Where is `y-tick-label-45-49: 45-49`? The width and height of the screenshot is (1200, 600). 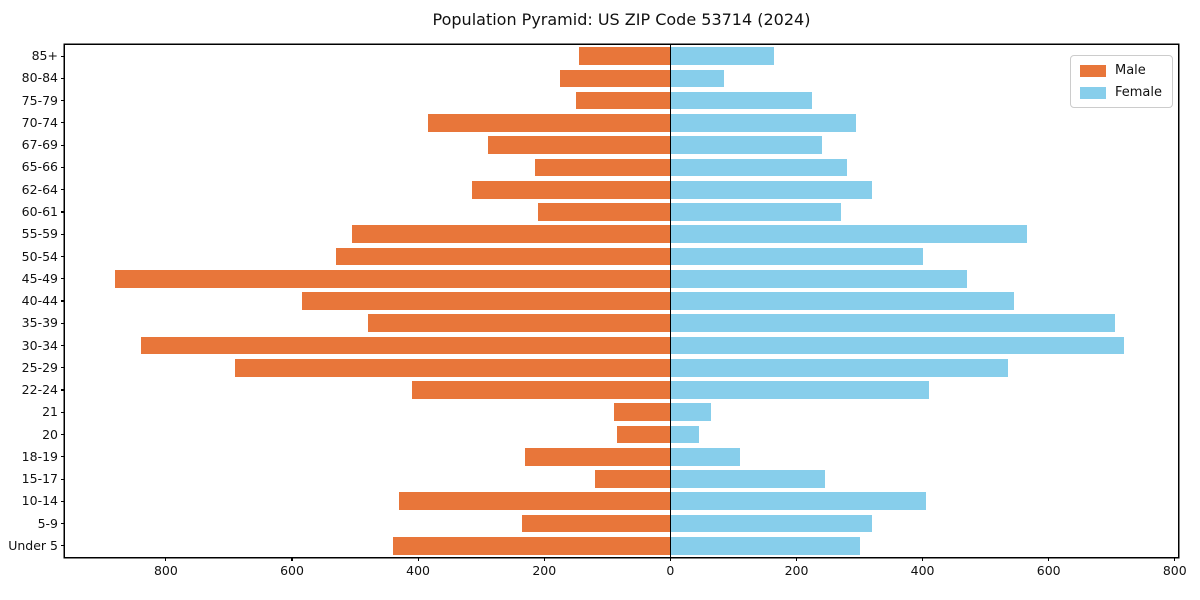 y-tick-label-45-49: 45-49 is located at coordinates (39, 278).